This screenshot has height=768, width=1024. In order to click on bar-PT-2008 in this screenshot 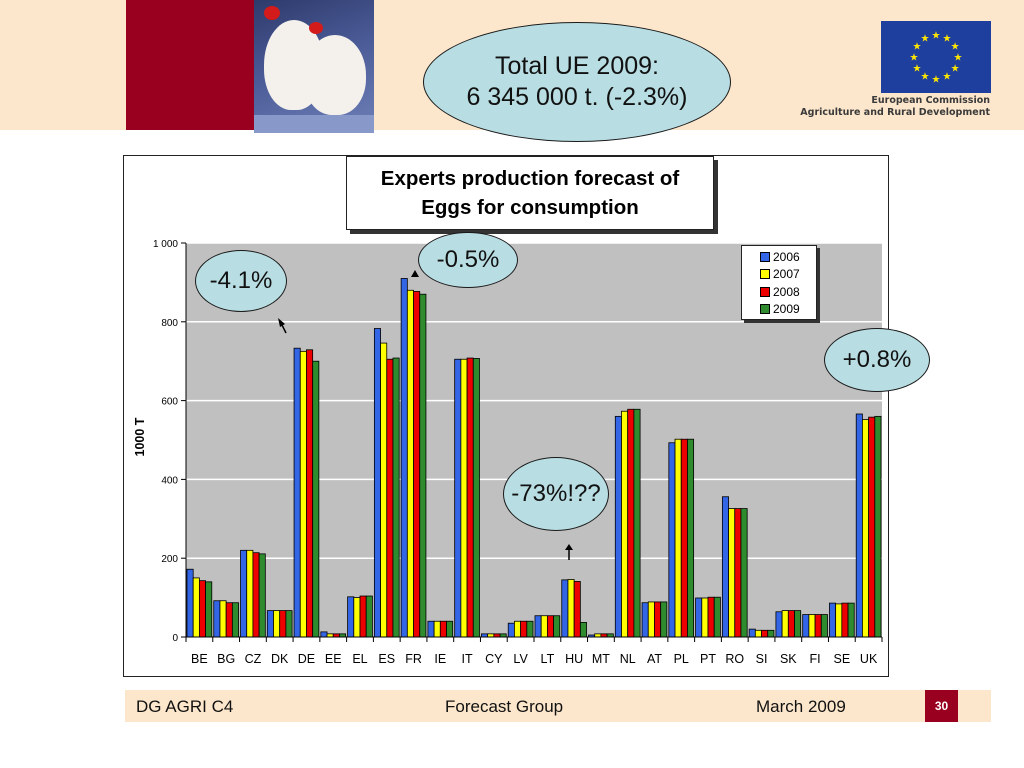, I will do `click(711, 617)`.